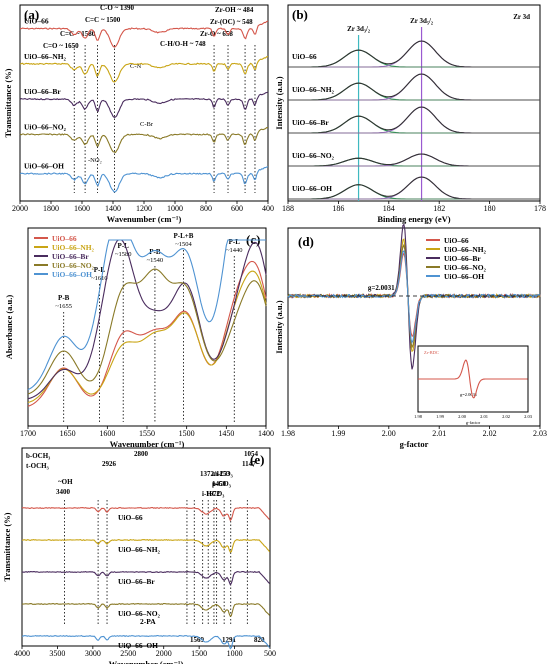 This screenshot has width=550, height=664. I want to click on panel-e-xtick-label: 3500, so click(57, 653).